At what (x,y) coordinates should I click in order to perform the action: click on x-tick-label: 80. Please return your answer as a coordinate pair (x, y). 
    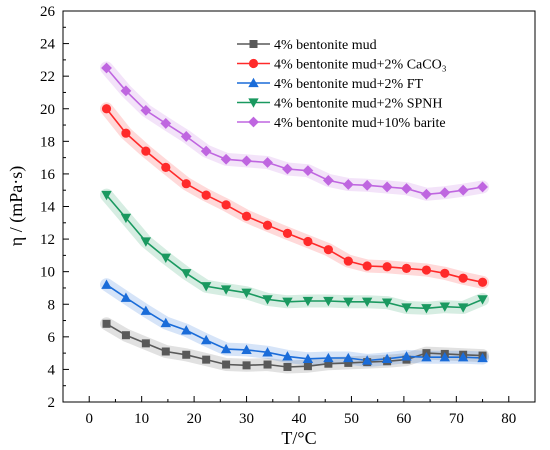
    Looking at the image, I should click on (508, 419).